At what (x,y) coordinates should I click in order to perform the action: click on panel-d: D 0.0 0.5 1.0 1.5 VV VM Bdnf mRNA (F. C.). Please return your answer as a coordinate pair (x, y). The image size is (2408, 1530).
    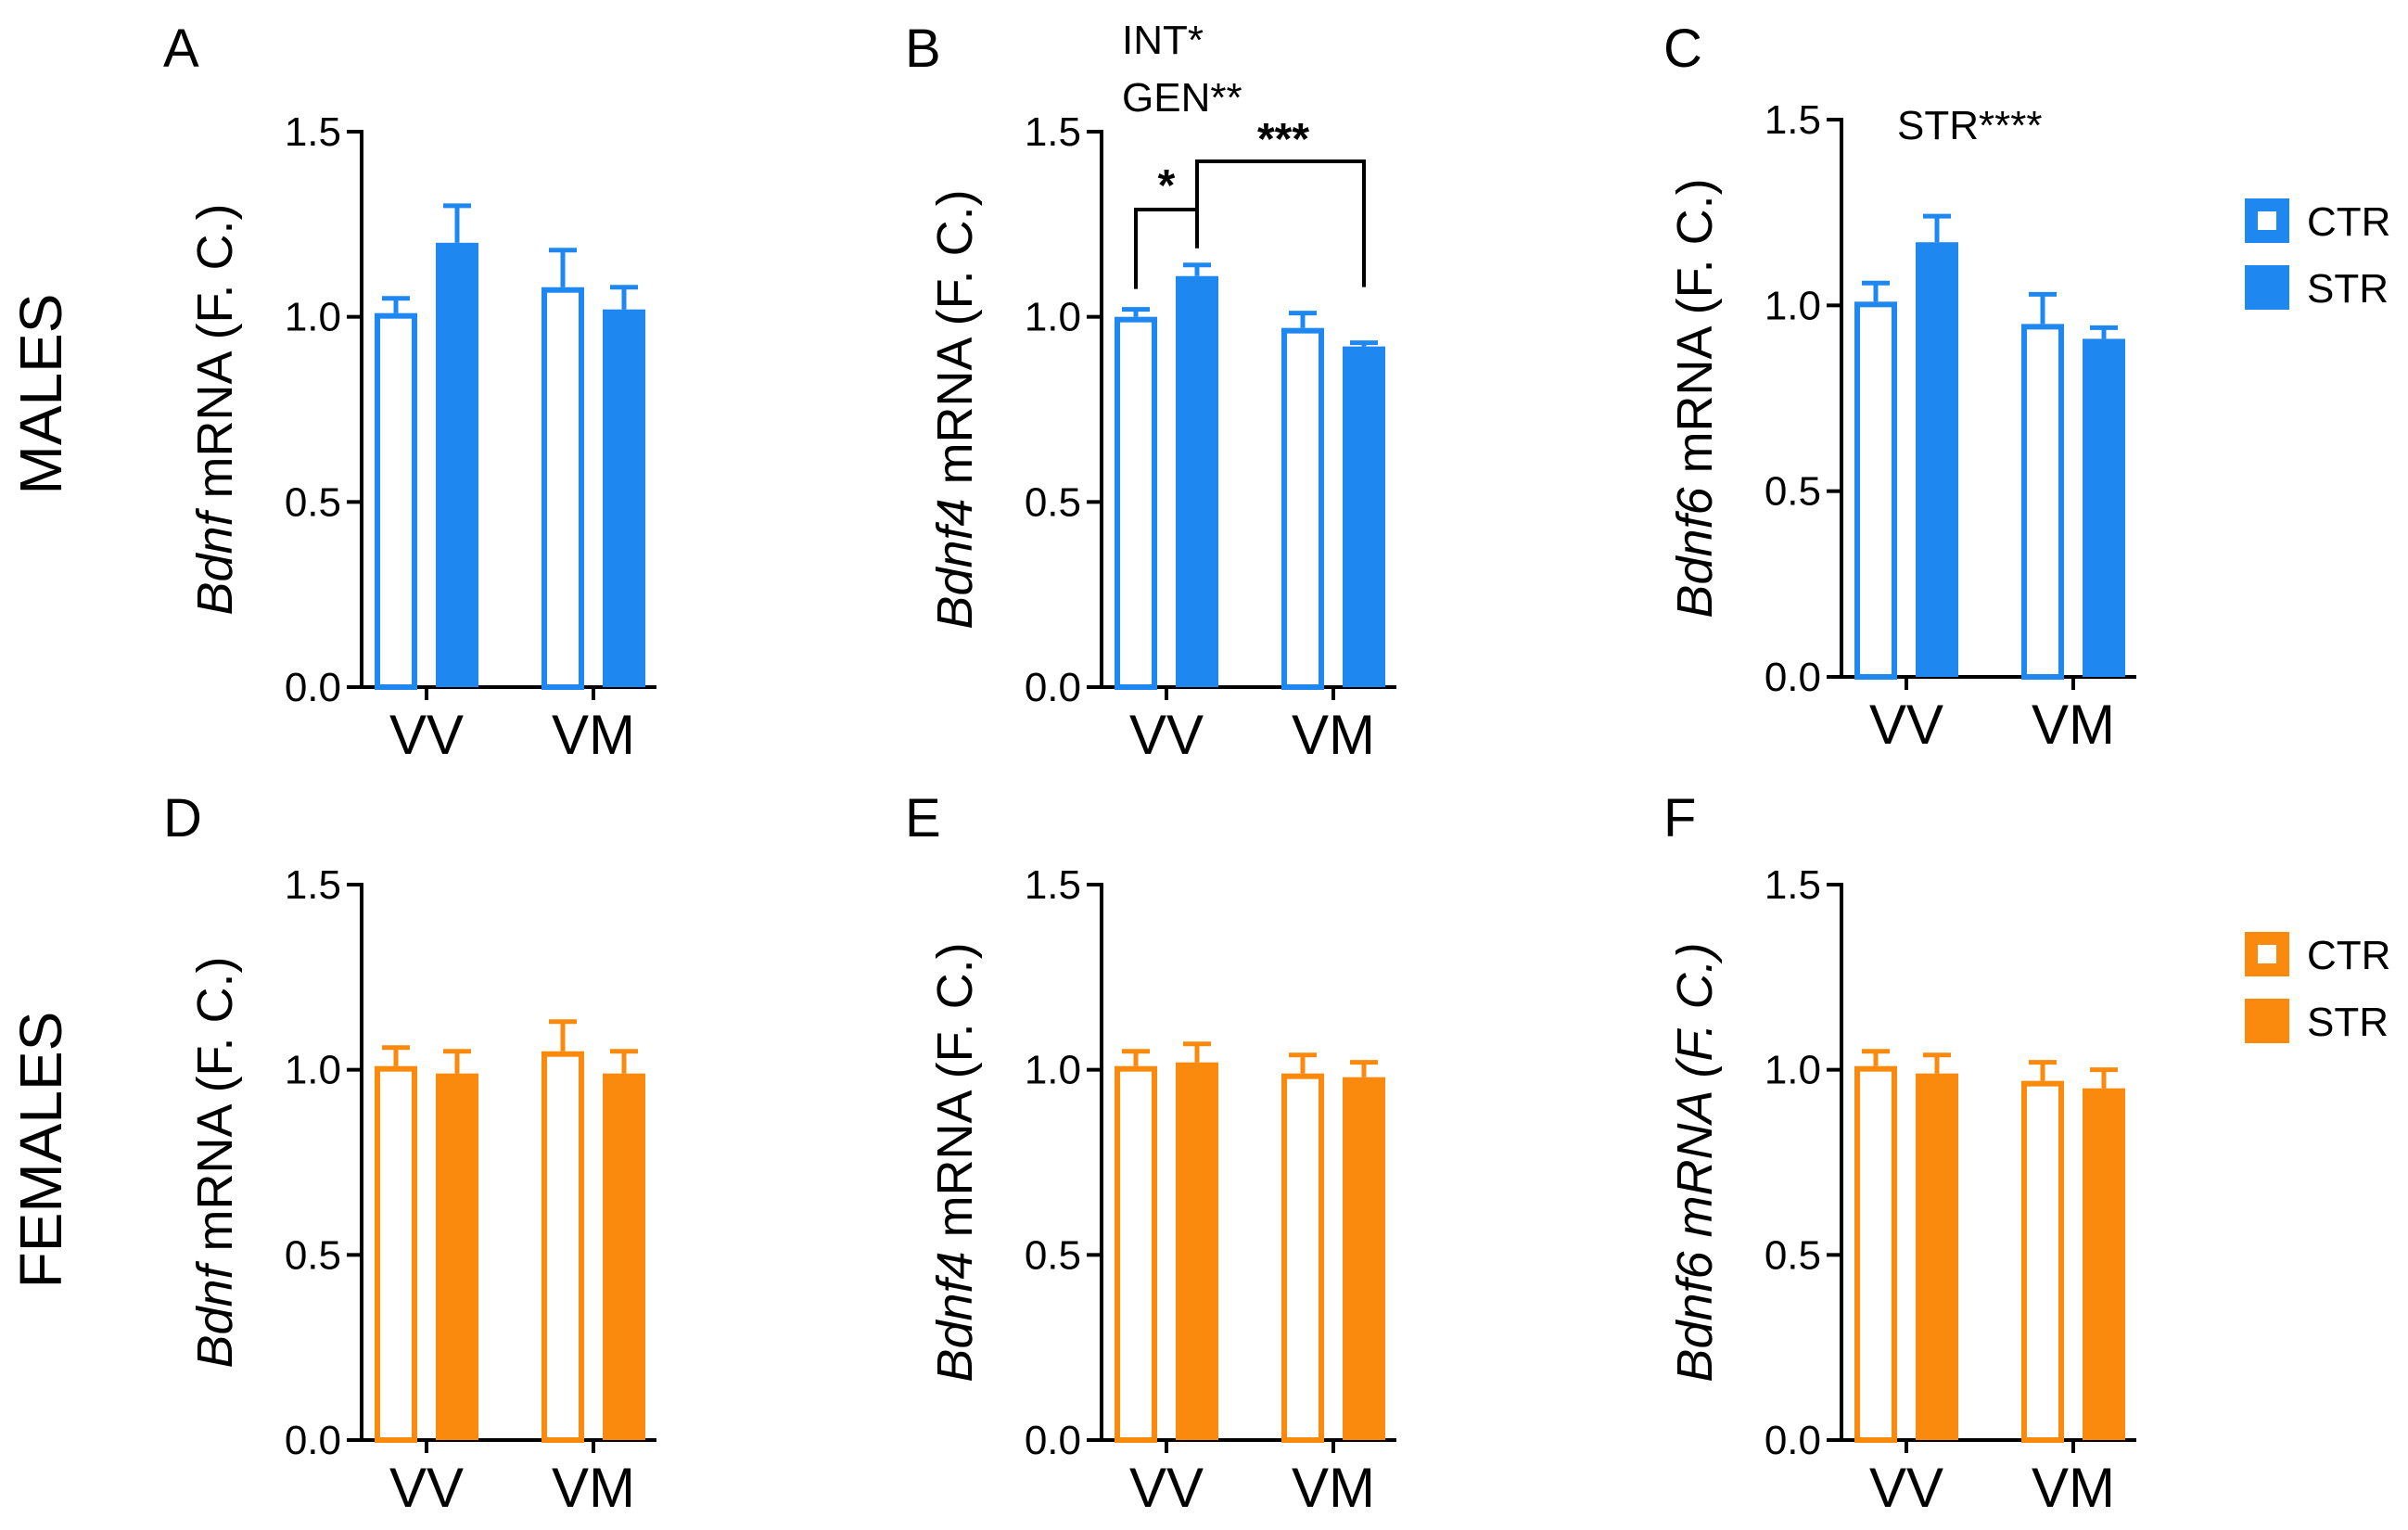
    Looking at the image, I should click on (409, 1153).